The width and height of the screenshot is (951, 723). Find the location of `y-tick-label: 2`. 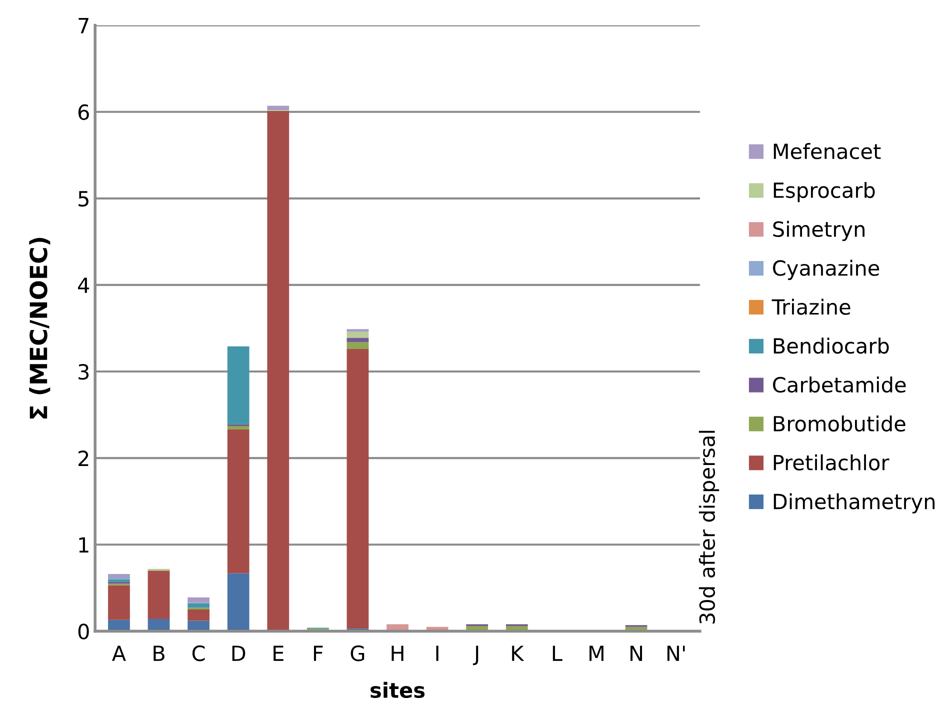

y-tick-label: 2 is located at coordinates (83, 458).